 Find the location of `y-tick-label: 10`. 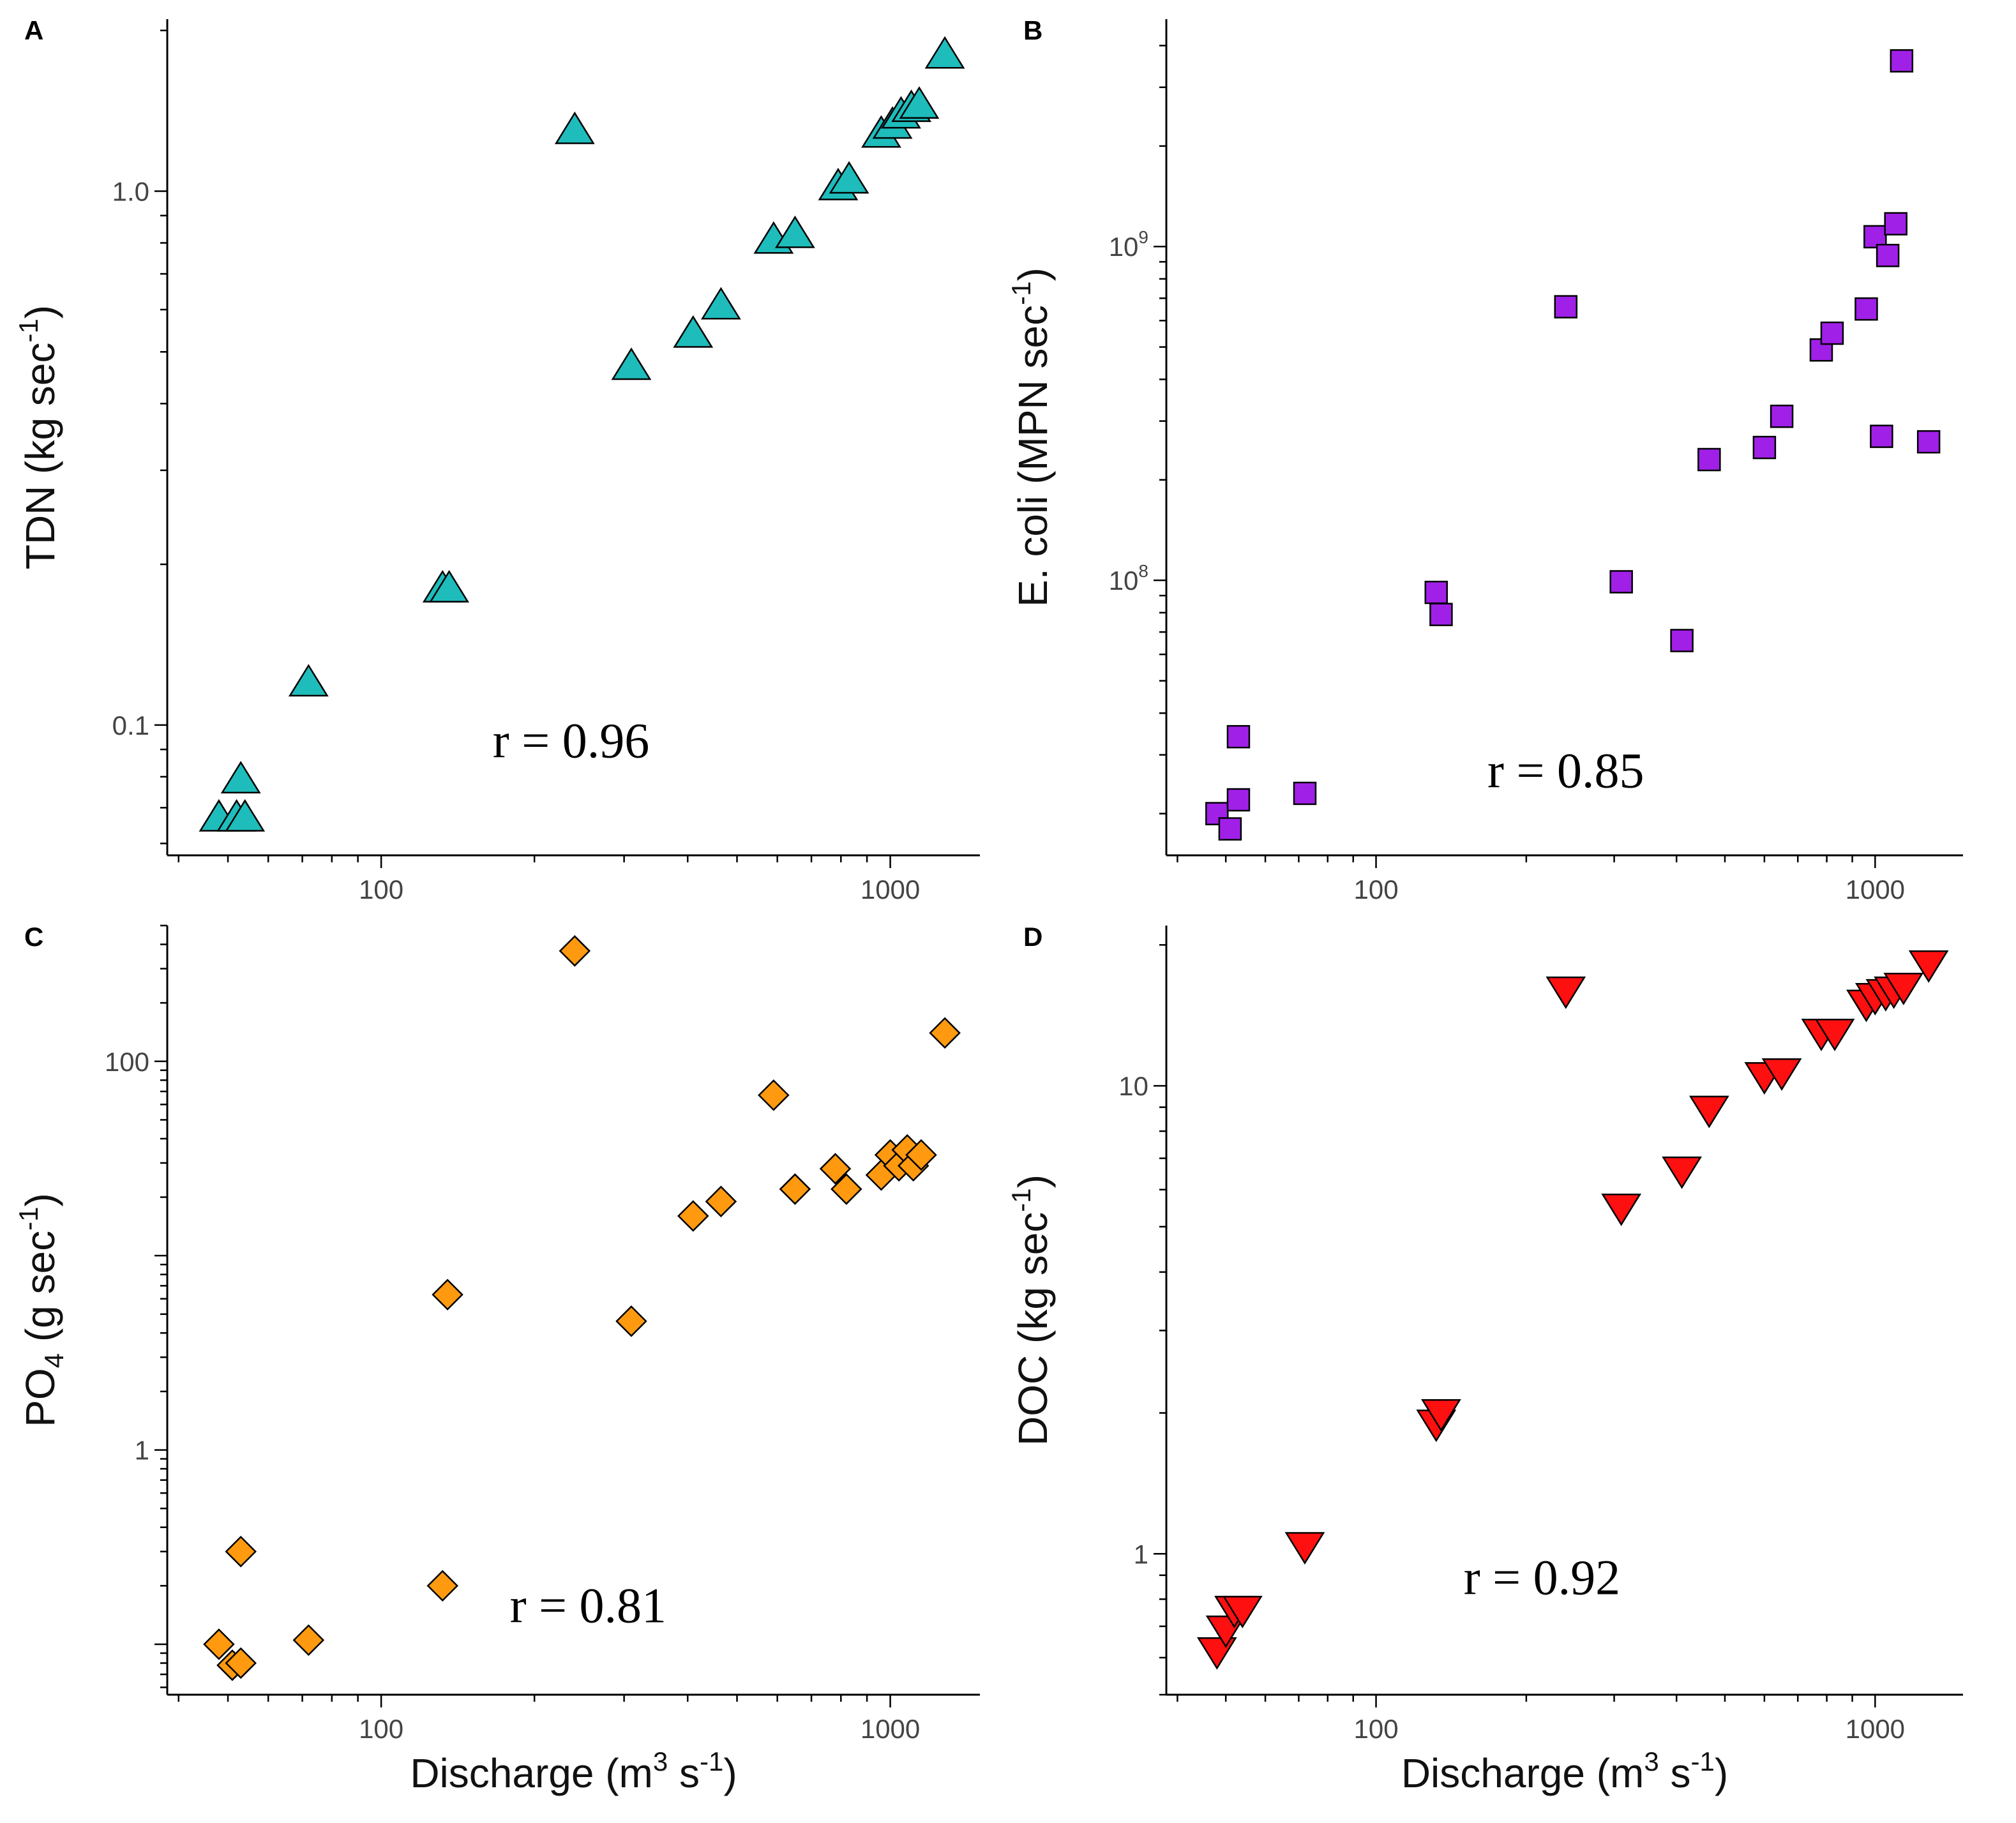

y-tick-label: 10 is located at coordinates (1133, 1086).